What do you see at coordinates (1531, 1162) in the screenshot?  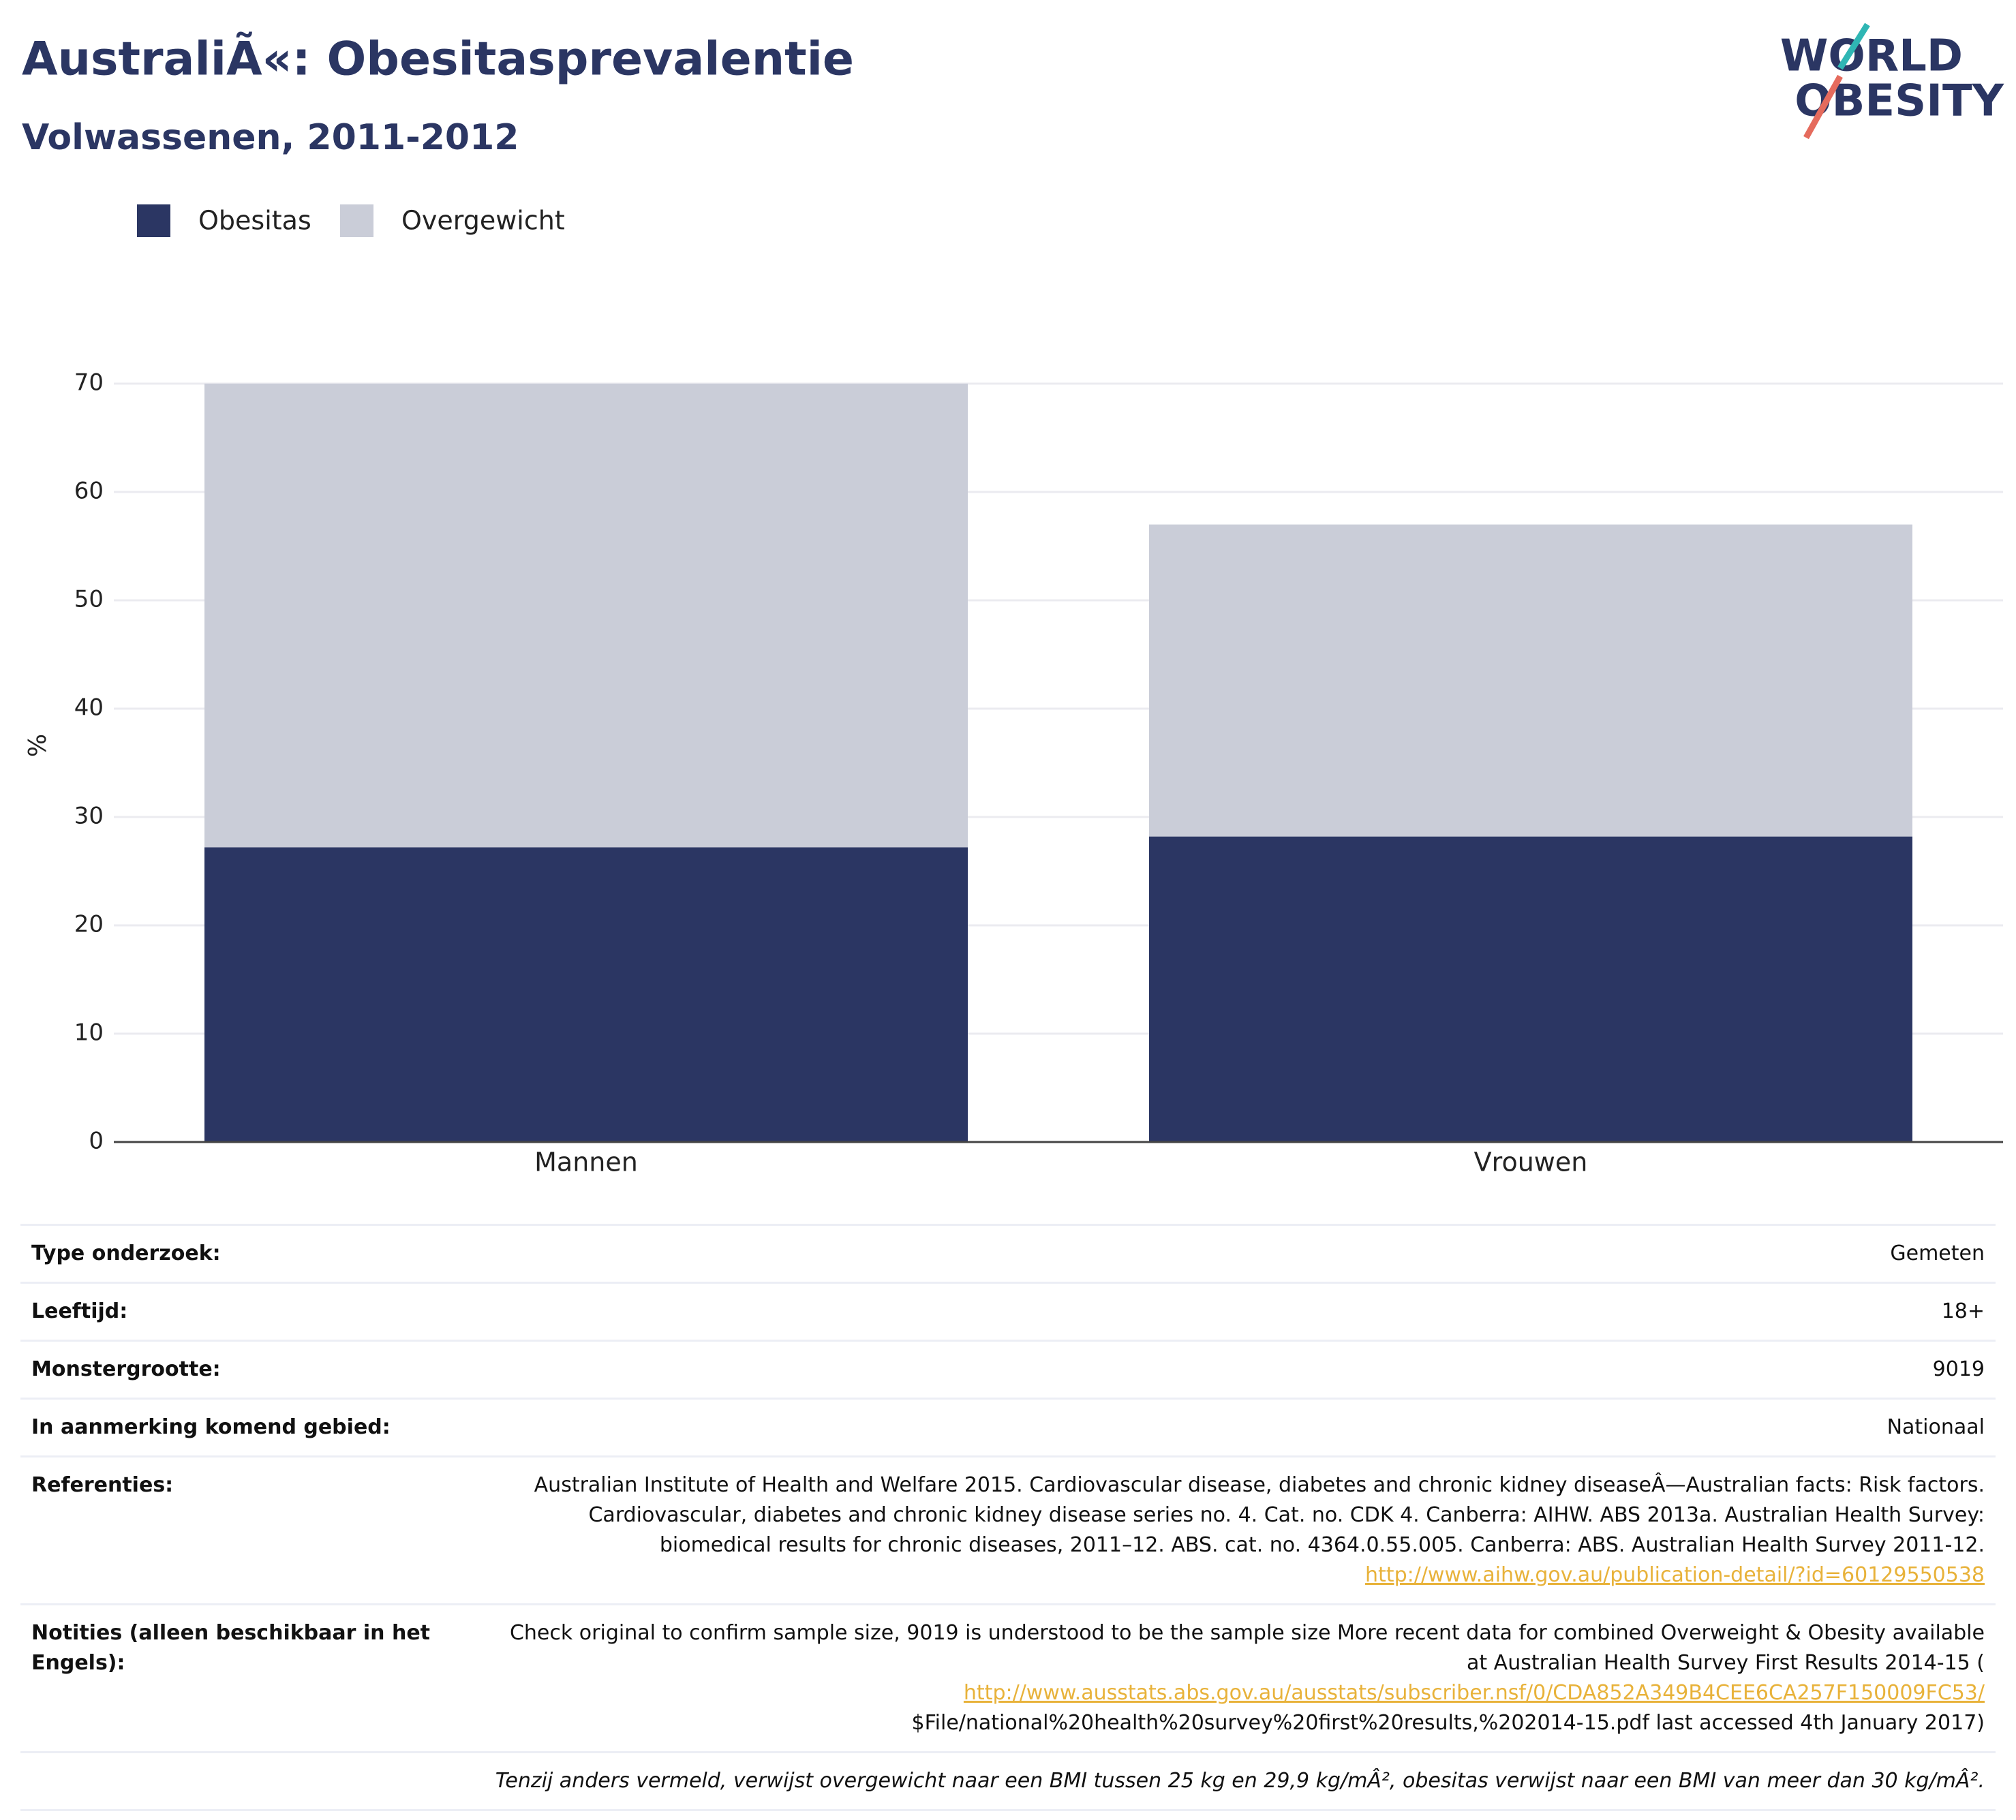 I see `x-tick-label: Vrouwen` at bounding box center [1531, 1162].